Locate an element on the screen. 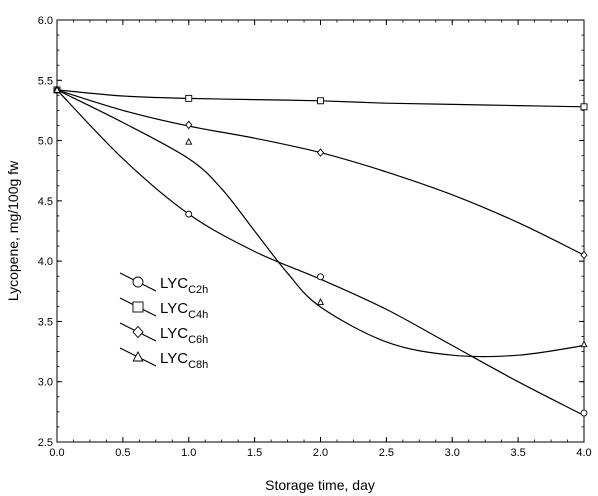 The width and height of the screenshot is (598, 496). legend: LYCC2h LYCC4h LYCC6h LYCC8h is located at coordinates (164, 322).